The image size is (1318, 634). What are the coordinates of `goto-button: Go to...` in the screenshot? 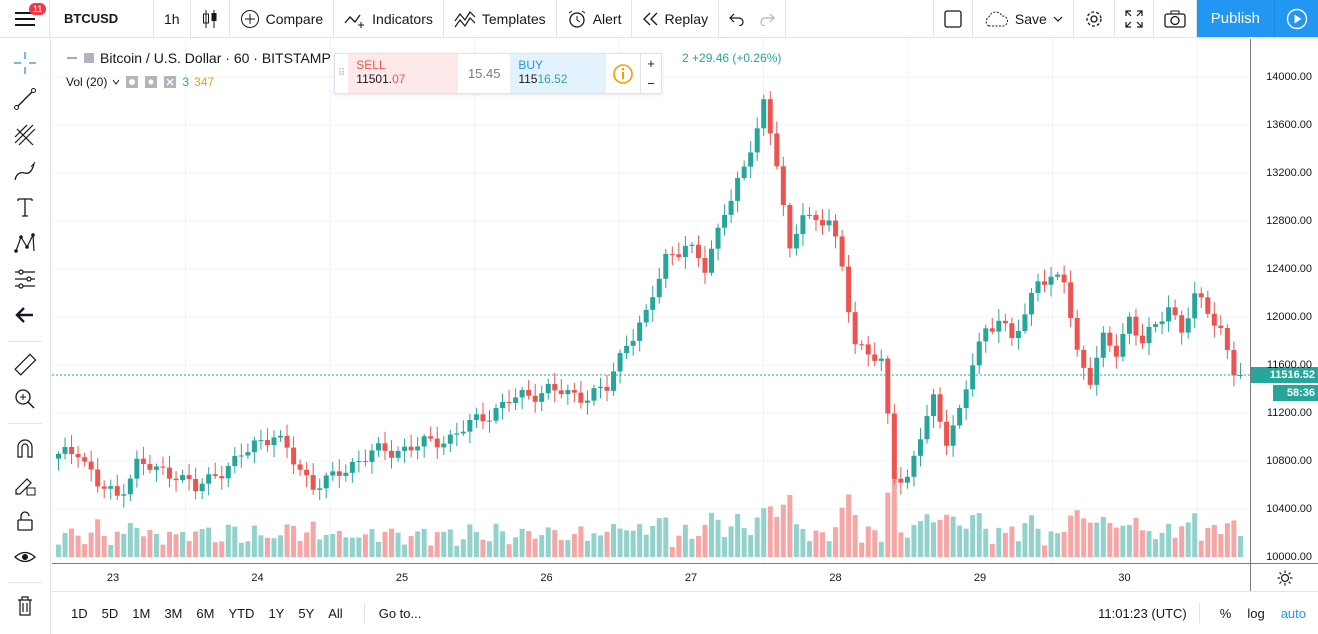 It's located at (400, 613).